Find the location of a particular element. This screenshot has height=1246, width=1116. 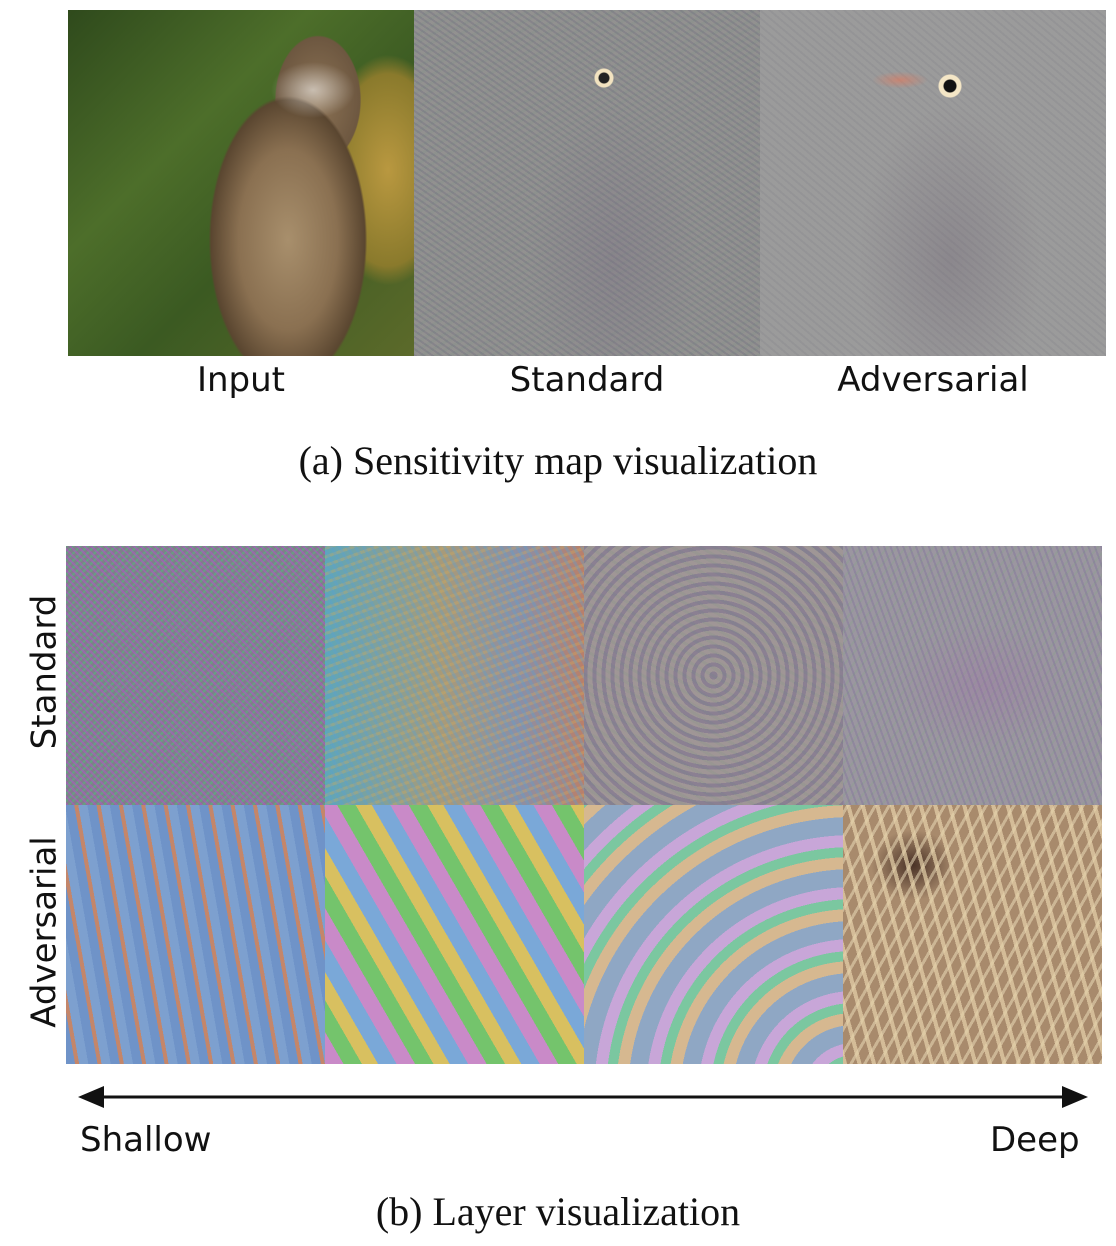

axis-label-deep: Deep is located at coordinates (1035, 1140).